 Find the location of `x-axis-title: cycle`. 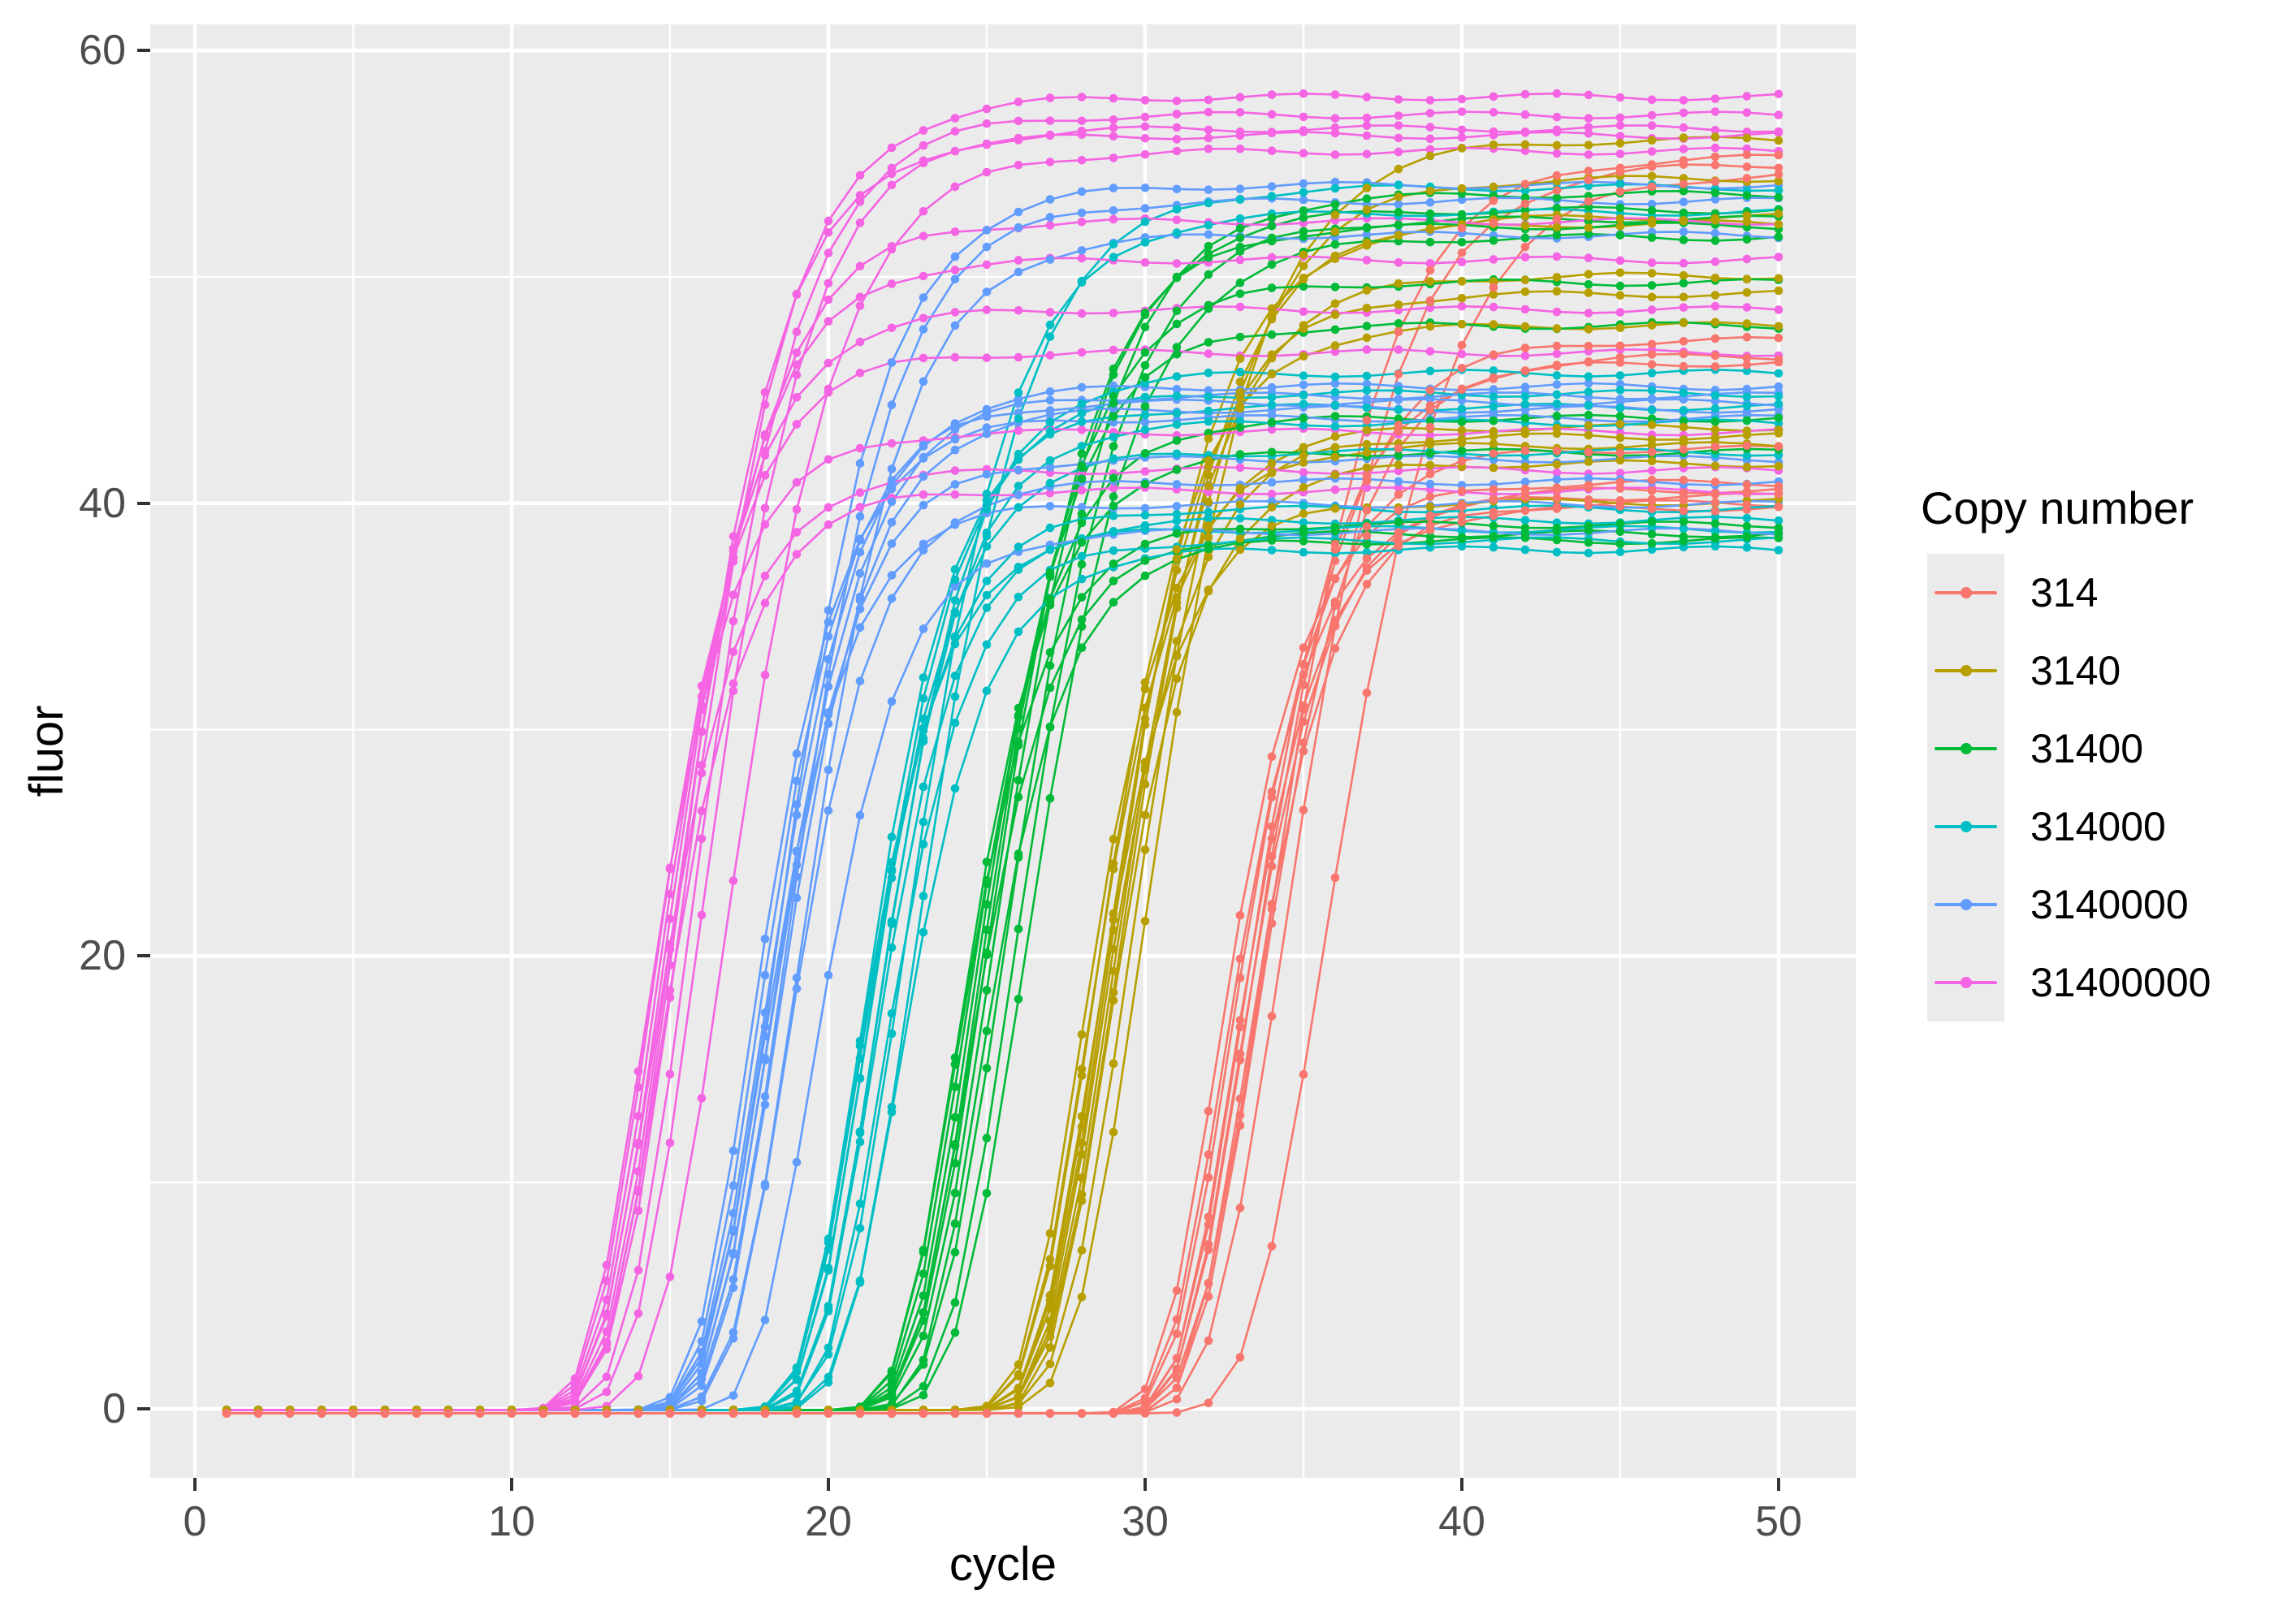

x-axis-title: cycle is located at coordinates (1003, 1565).